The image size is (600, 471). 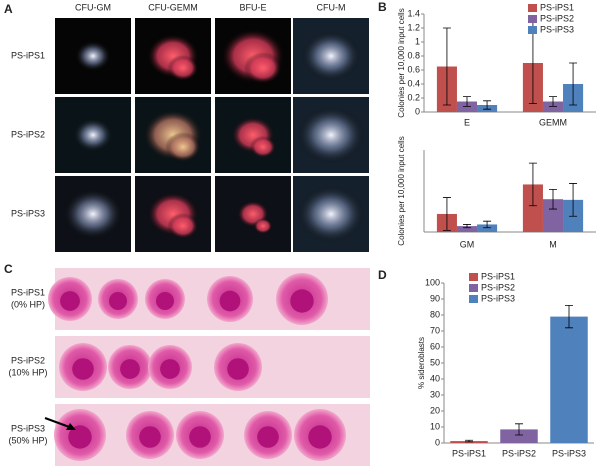 I want to click on y-tick-label: 0.8, so click(x=413, y=55).